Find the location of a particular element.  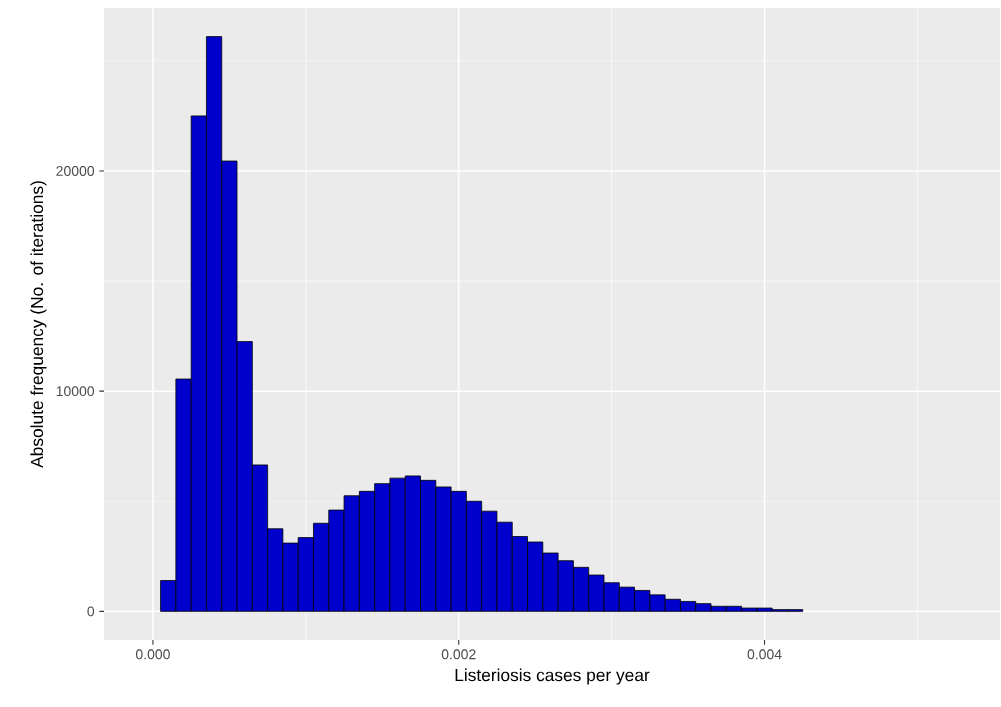

y-axis-title: Absolute frequency (No. of iterations) is located at coordinates (38, 324).